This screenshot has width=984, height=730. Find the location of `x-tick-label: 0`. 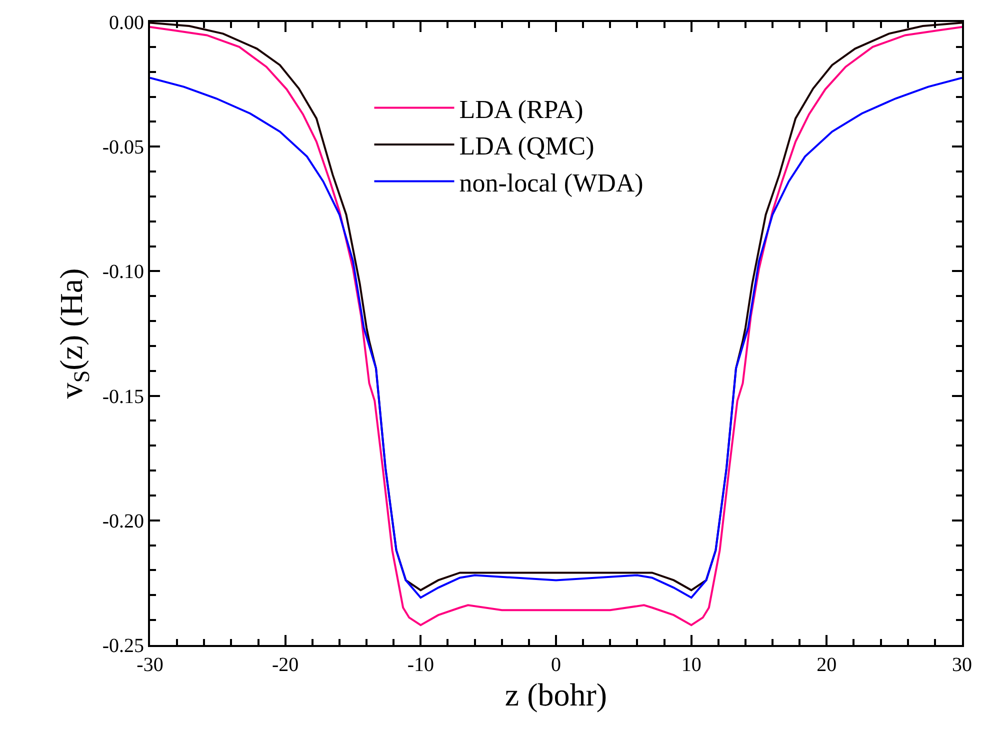

x-tick-label: 0 is located at coordinates (556, 665).